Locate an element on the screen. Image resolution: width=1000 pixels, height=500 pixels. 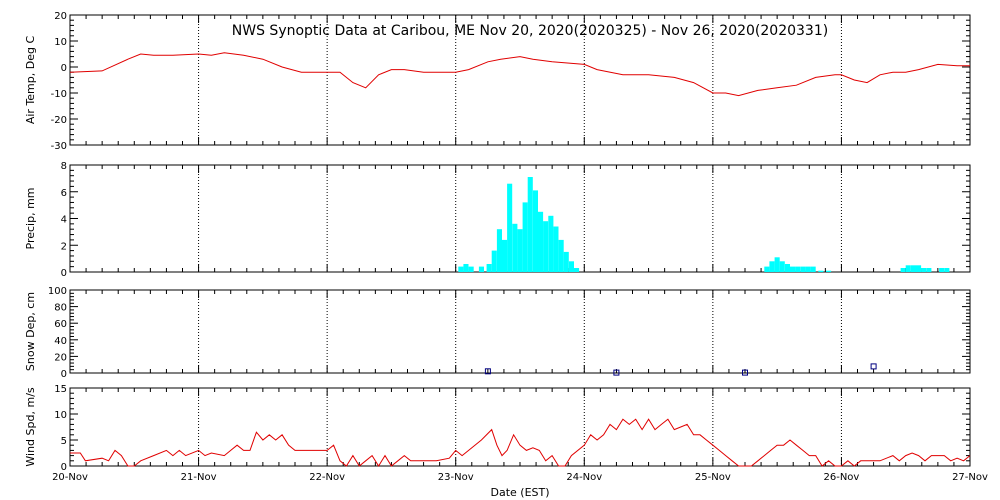
y-tick-label: 2 is located at coordinates (64, 246).